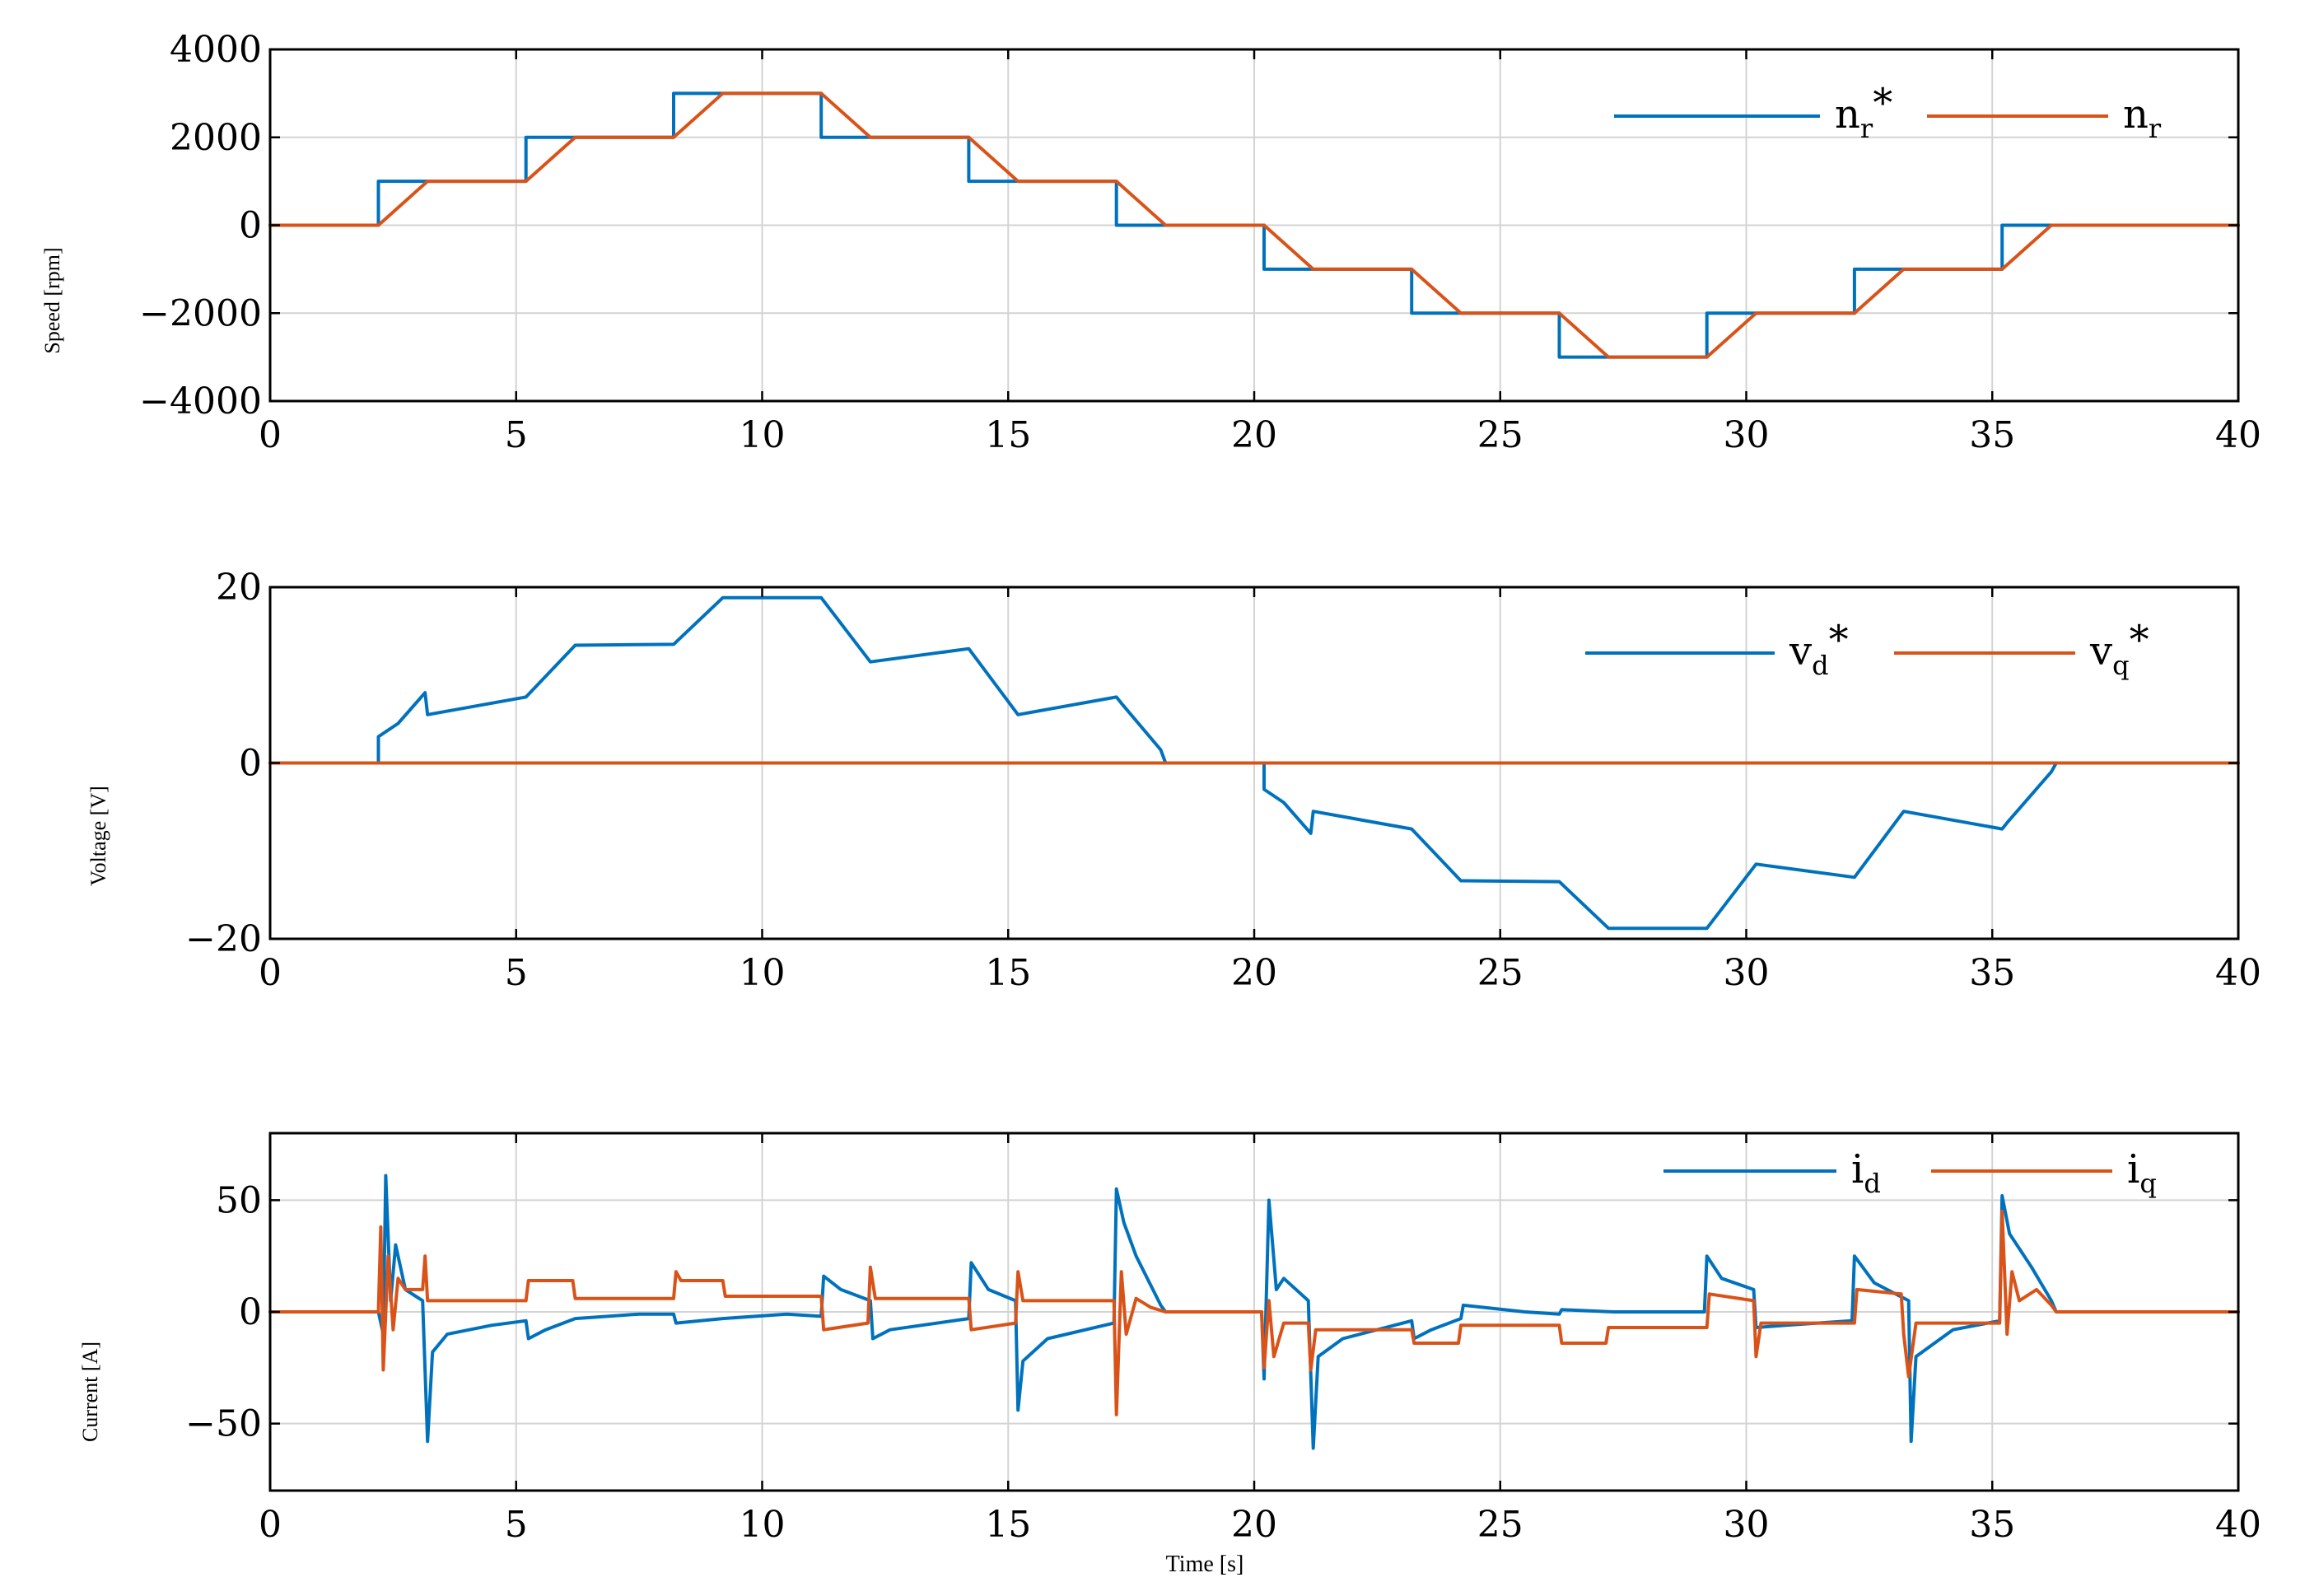 The width and height of the screenshot is (2305, 1596). What do you see at coordinates (223, 939) in the screenshot?
I see `voltage-y-tick-label: −20` at bounding box center [223, 939].